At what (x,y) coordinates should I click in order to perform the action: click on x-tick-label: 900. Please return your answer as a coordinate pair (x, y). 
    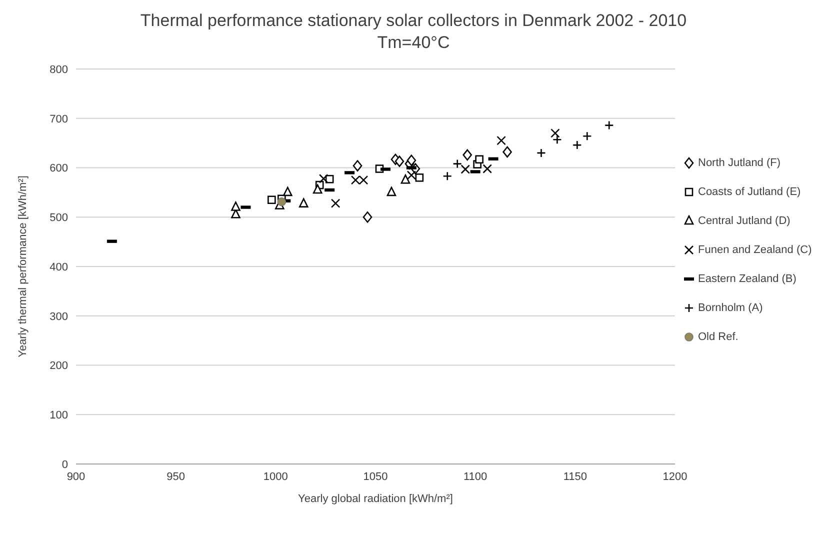
    Looking at the image, I should click on (76, 476).